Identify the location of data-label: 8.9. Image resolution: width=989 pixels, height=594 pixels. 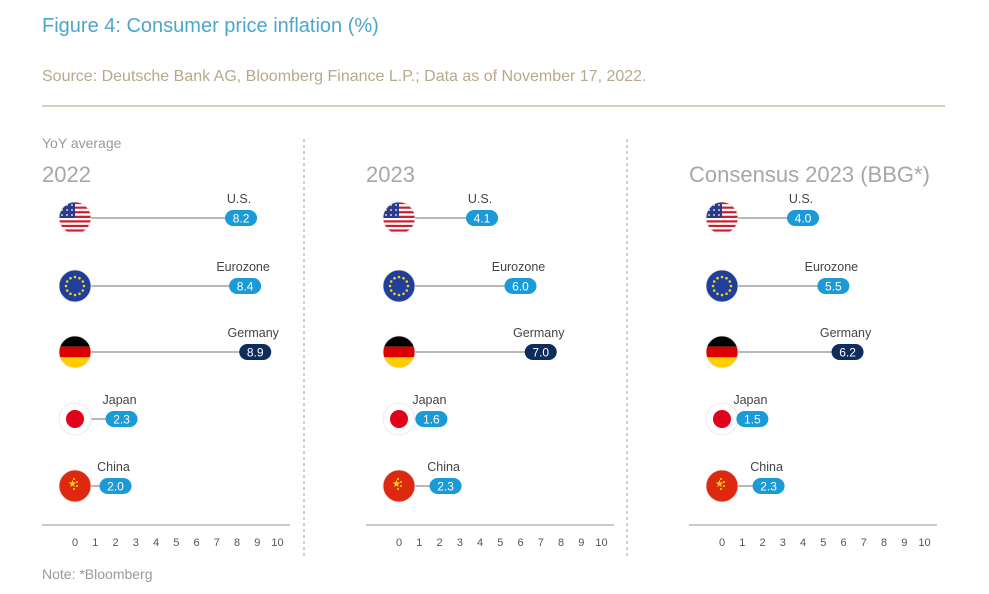
(255, 353).